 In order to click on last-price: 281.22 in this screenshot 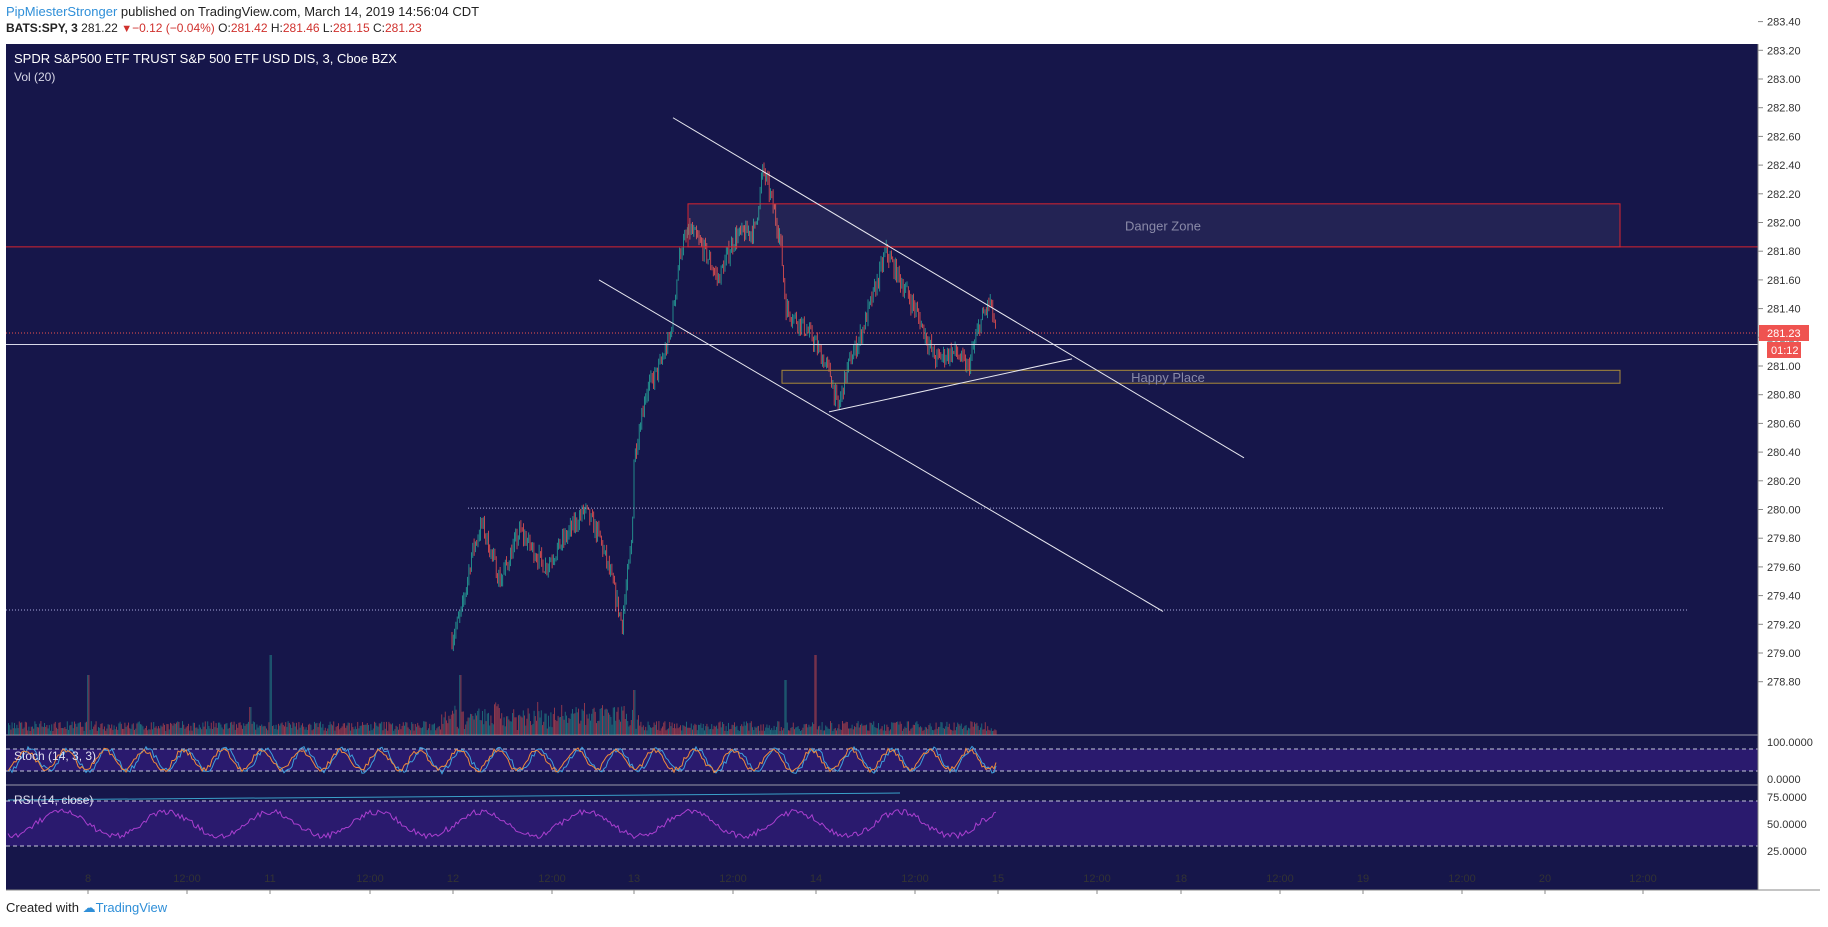, I will do `click(99, 28)`.